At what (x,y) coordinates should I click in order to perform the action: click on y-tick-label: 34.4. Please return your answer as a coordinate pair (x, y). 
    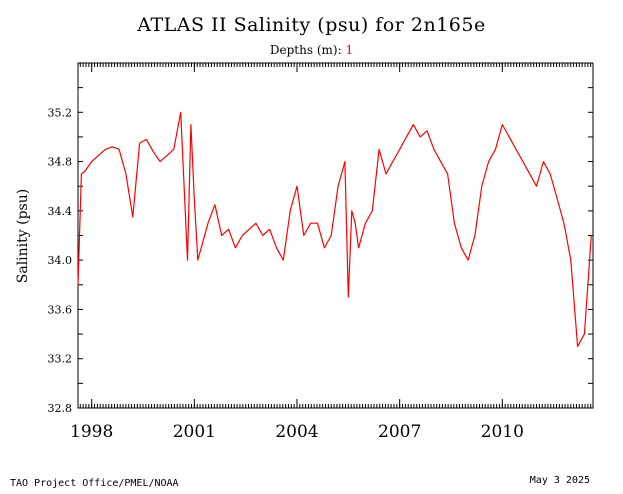
    Looking at the image, I should click on (60, 211).